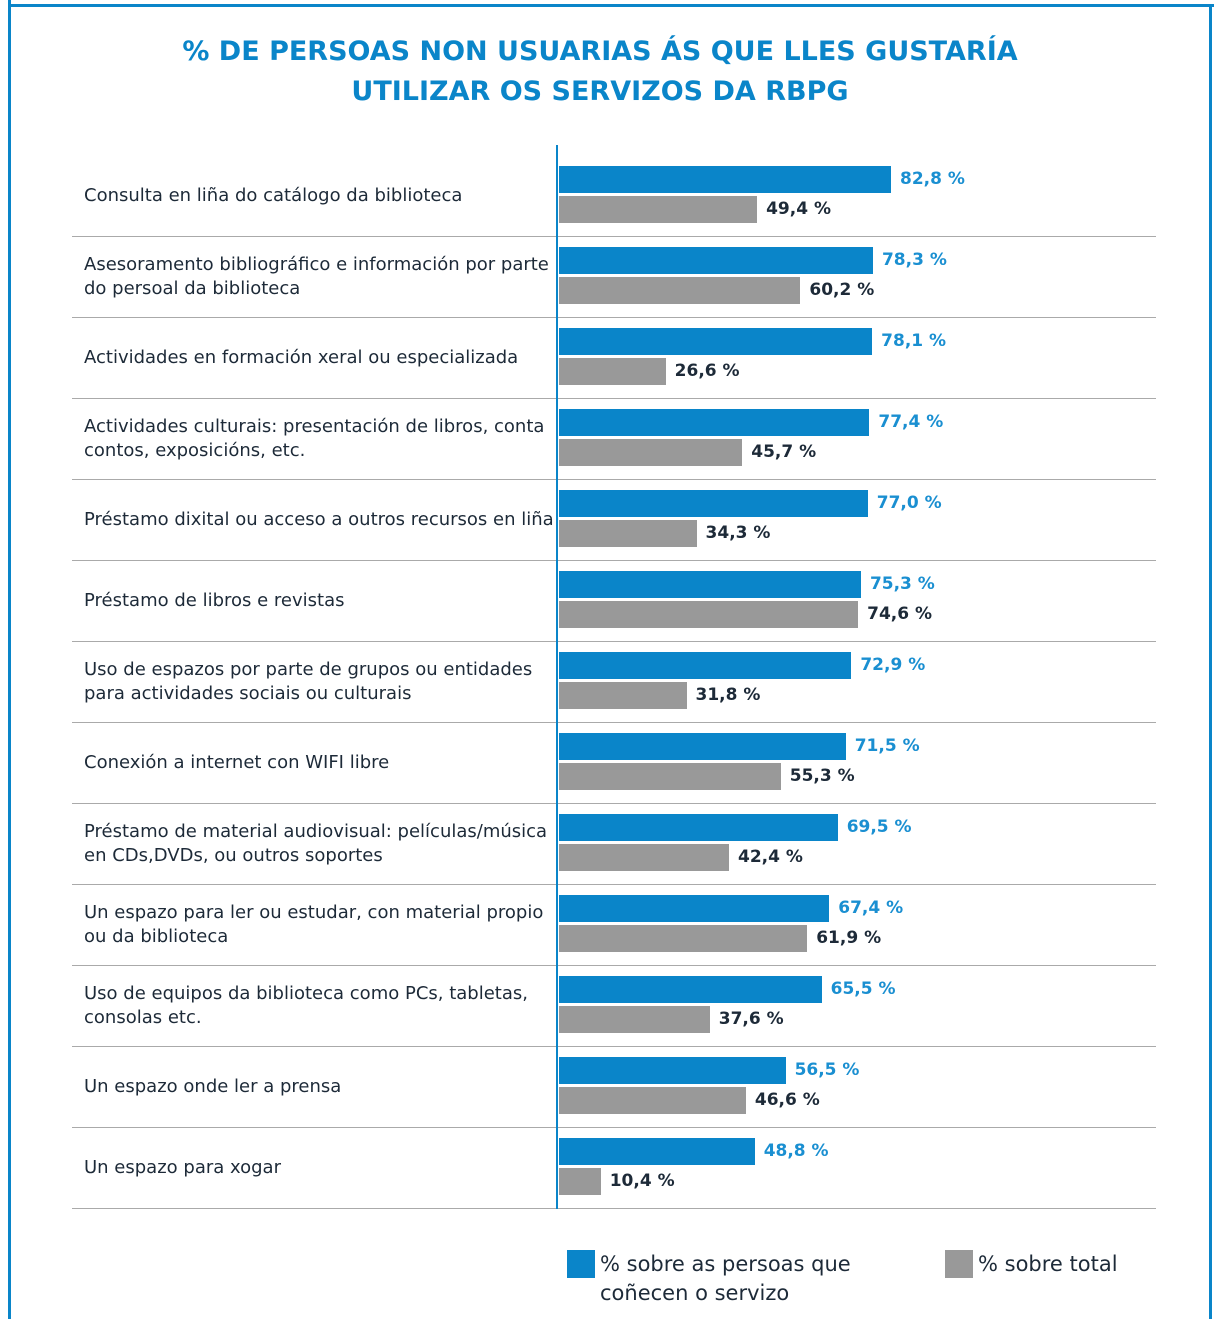 This screenshot has width=1214, height=1319. Describe the element at coordinates (725, 1278) in the screenshot. I see `legend-label: % sobre as persoas que coñecen o servizo` at that location.